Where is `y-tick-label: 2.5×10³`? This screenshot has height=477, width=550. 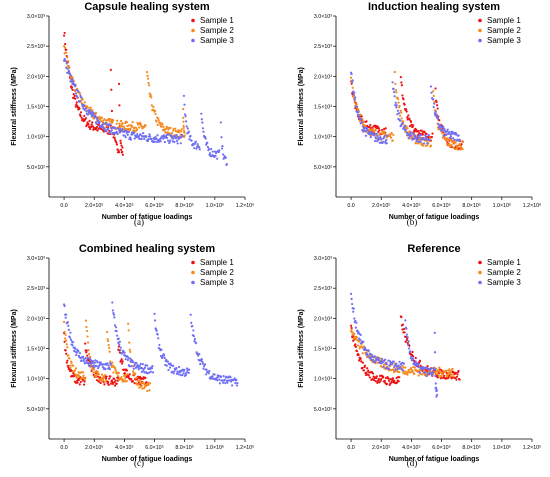
y-tick-label: 2.5×10³ is located at coordinates (323, 289).